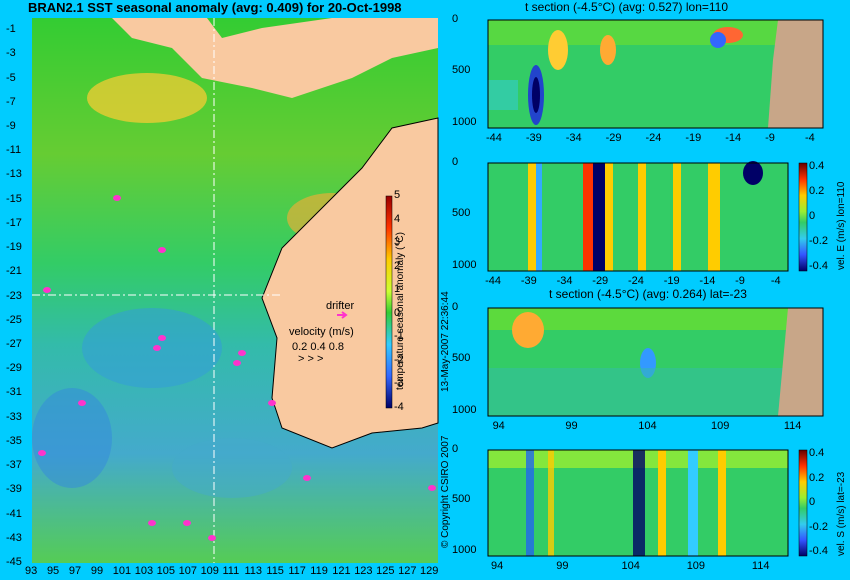 This screenshot has height=580, width=850. Describe the element at coordinates (671, 281) in the screenshot. I see `section2-x-tick: -19` at that location.